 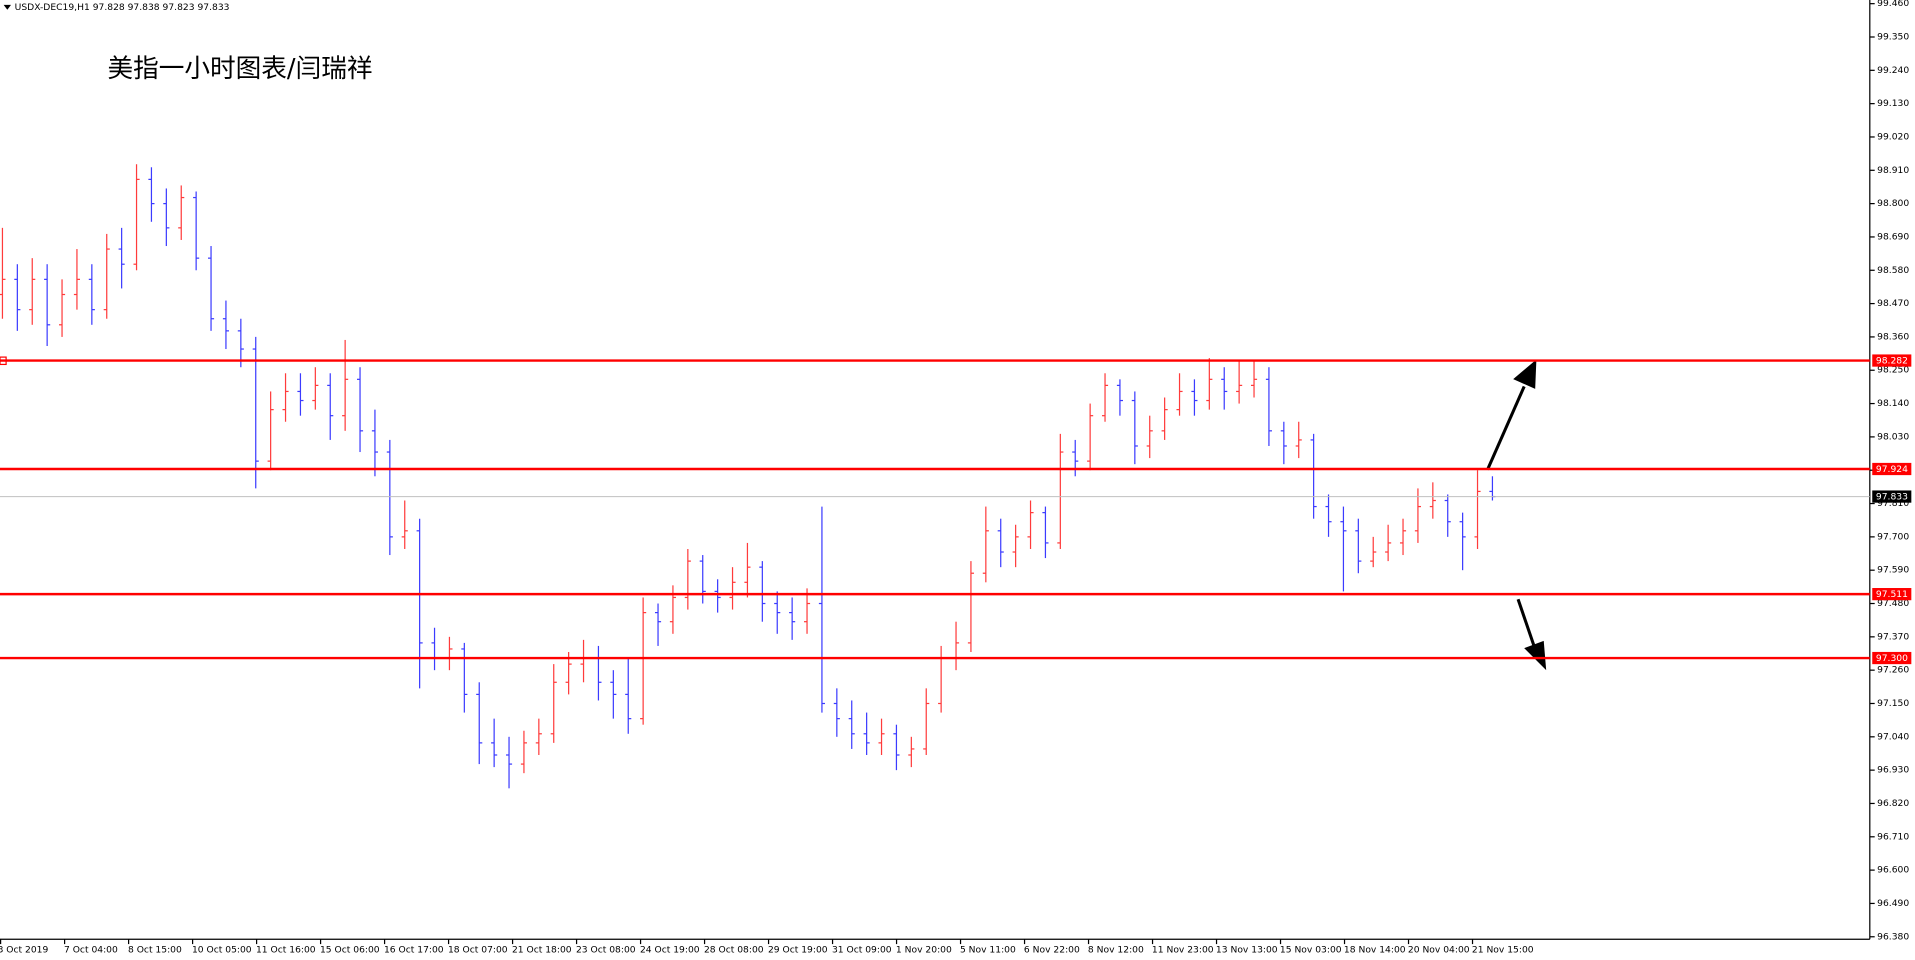 What do you see at coordinates (1893, 836) in the screenshot?
I see `y-tick-label: 96.710` at bounding box center [1893, 836].